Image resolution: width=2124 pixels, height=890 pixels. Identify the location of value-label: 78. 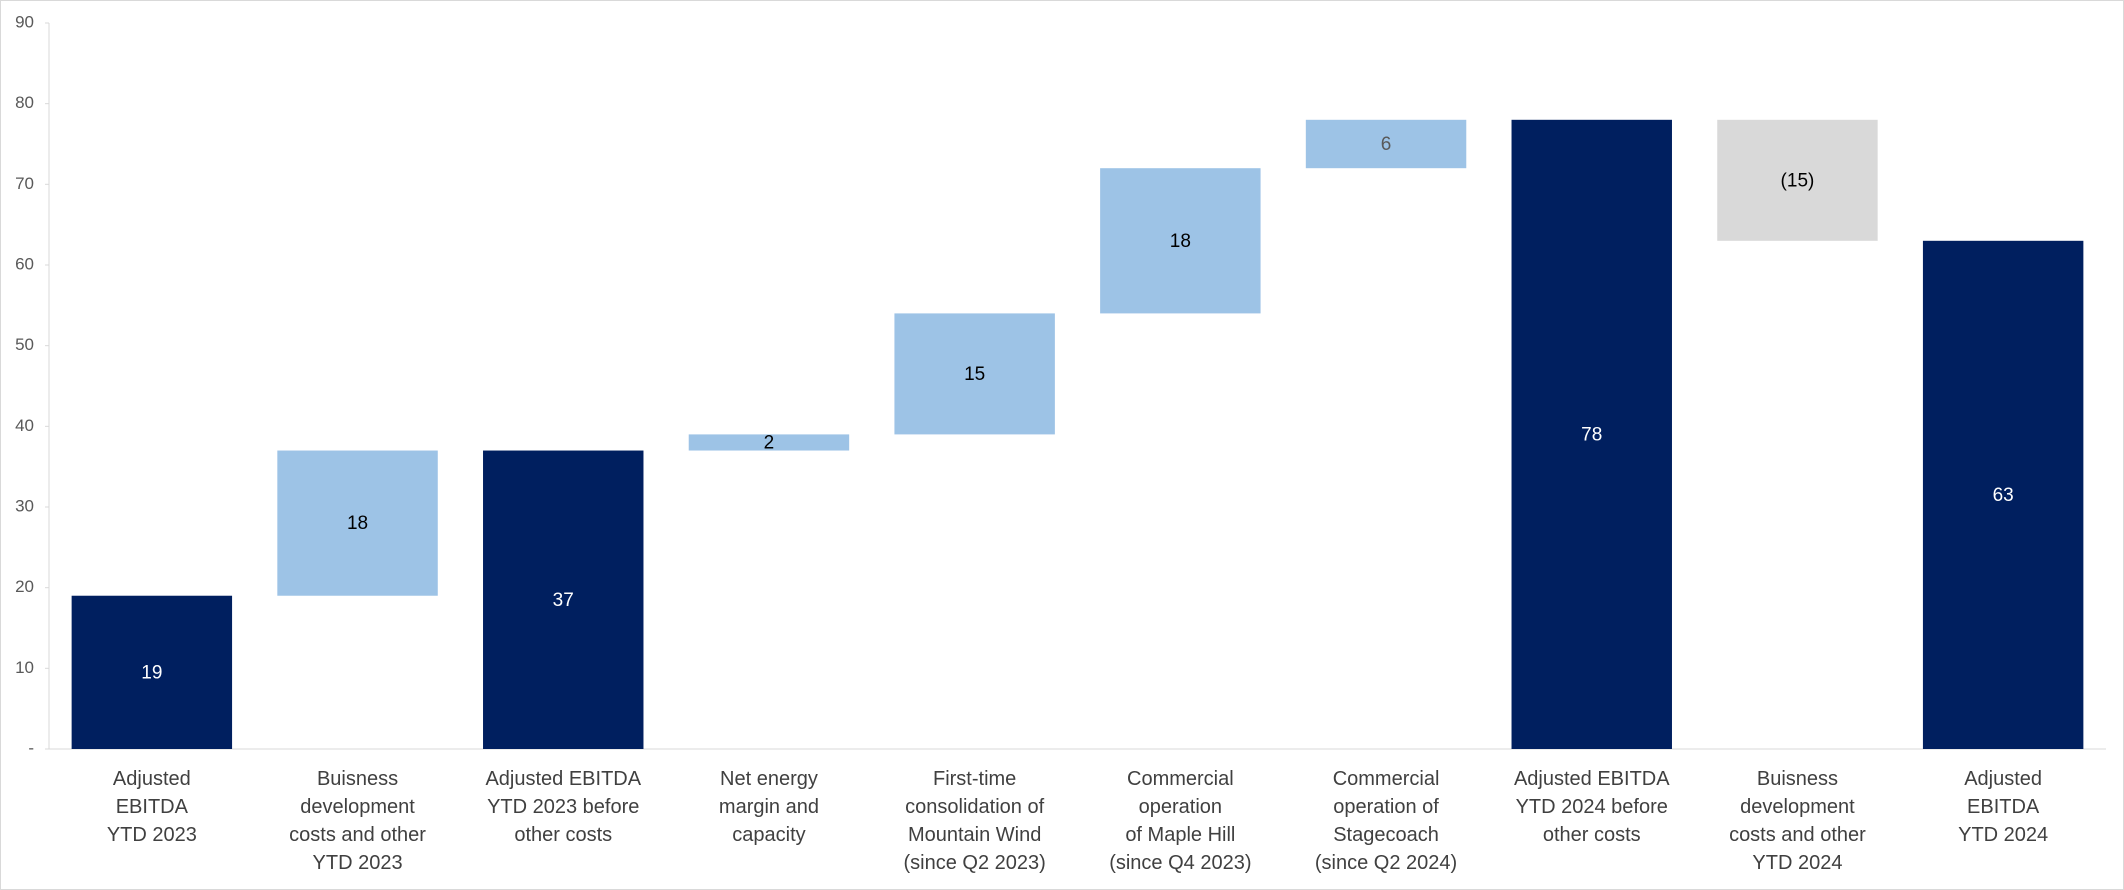
(1591, 434).